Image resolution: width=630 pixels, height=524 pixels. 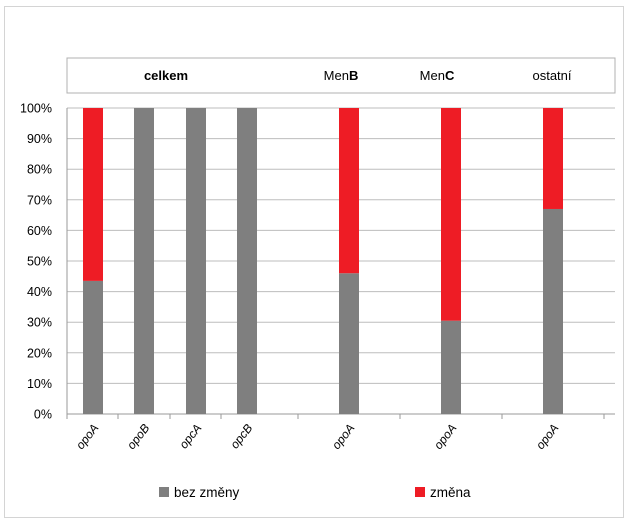 I want to click on y-tick-label: 70%, so click(x=39, y=200).